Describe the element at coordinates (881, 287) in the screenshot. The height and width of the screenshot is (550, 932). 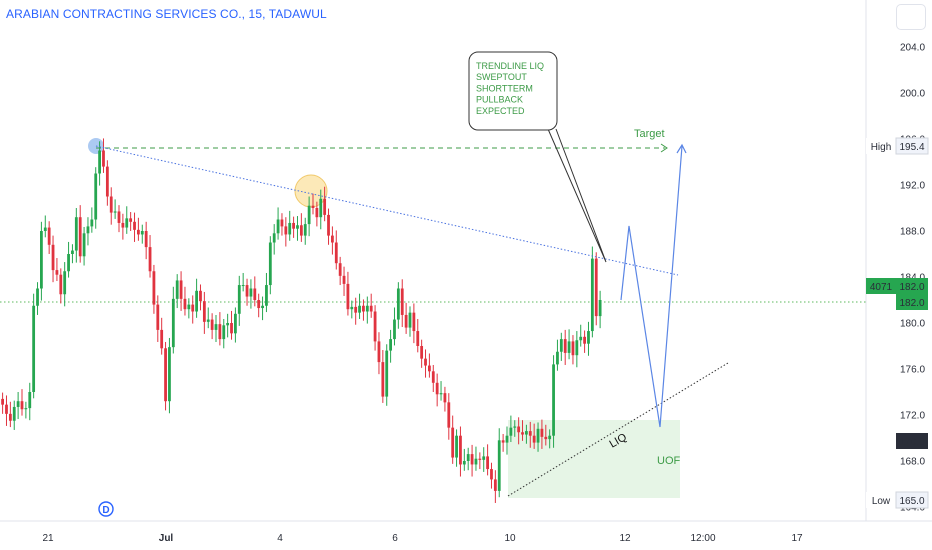
I see `volume-badge-text: 4071` at that location.